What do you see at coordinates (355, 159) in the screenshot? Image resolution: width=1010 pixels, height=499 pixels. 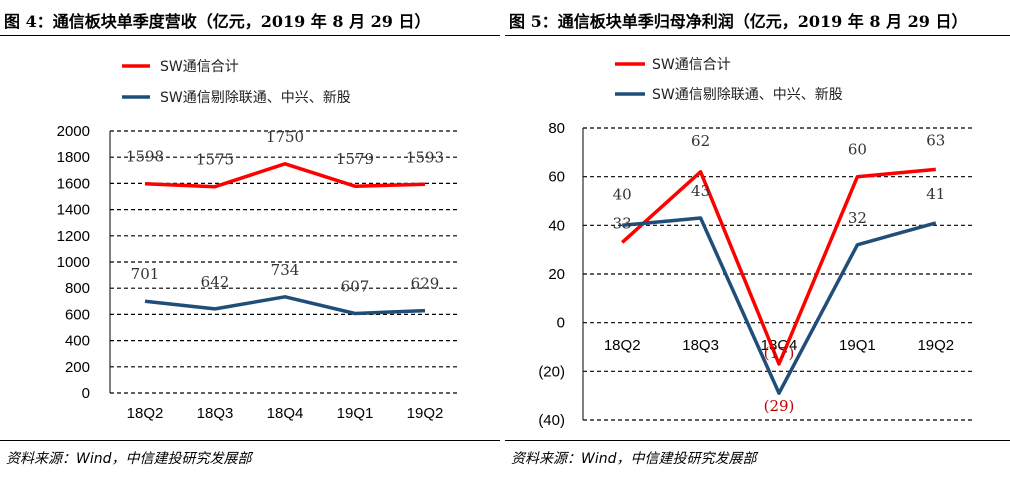 I see `data-label: 1579` at bounding box center [355, 159].